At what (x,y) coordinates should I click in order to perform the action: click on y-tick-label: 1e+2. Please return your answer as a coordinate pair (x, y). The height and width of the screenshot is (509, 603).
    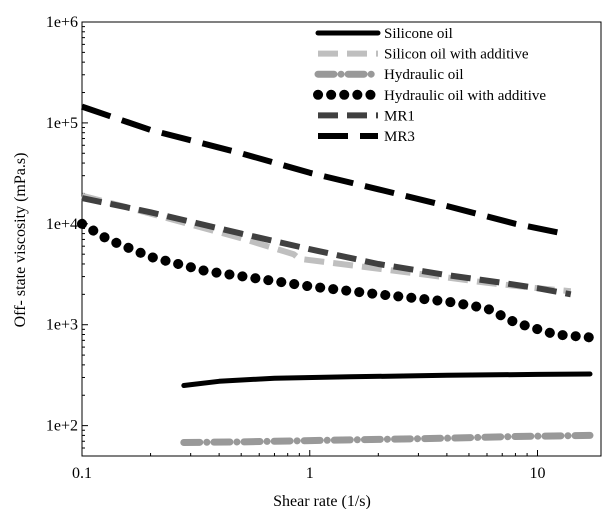
    Looking at the image, I should click on (62, 426).